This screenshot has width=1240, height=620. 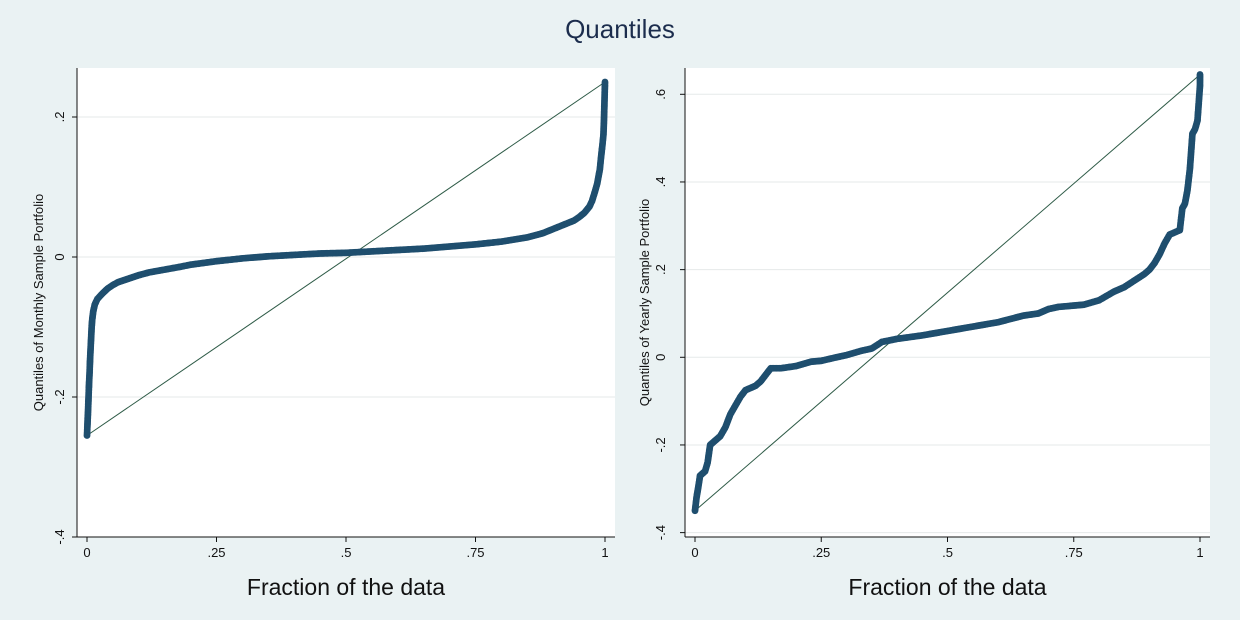 I want to click on y-axis-title: Quantiles of Monthly Sample Portfolio, so click(x=38, y=303).